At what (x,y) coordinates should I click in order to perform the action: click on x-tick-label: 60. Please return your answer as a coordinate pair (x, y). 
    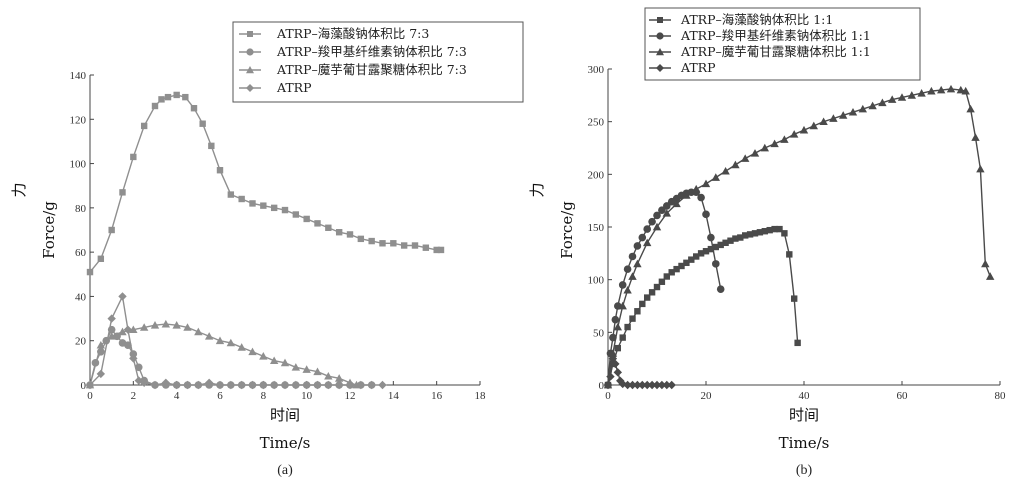
    Looking at the image, I should click on (903, 396).